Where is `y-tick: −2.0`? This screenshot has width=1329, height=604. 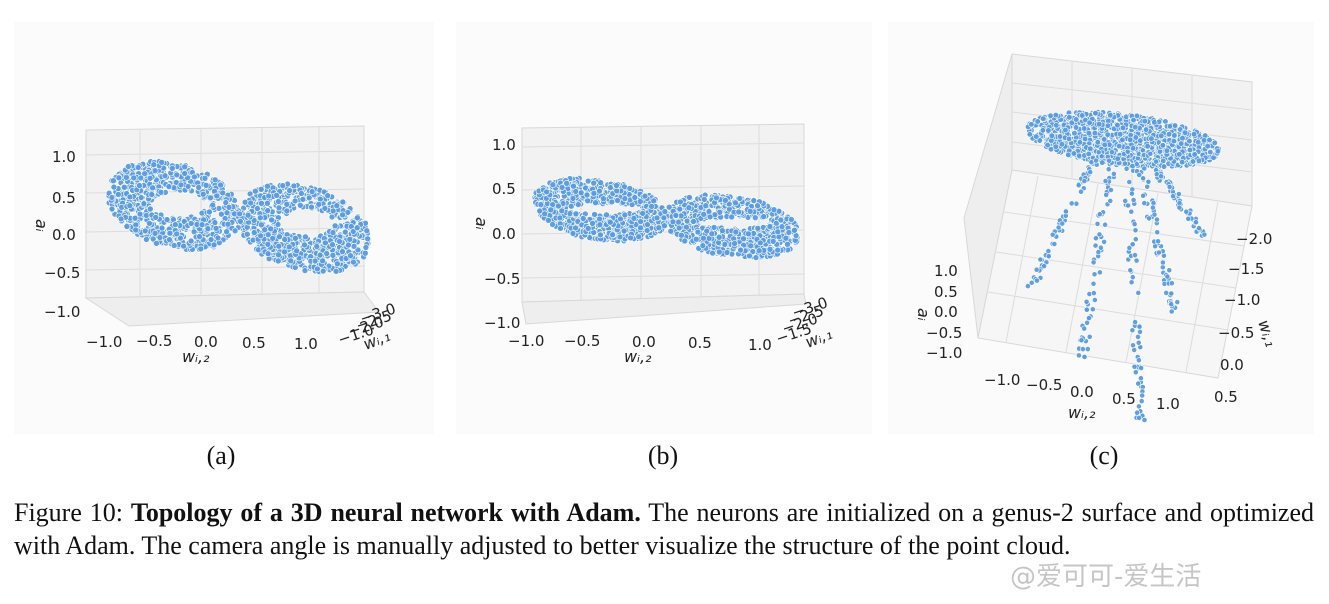
y-tick: −2.0 is located at coordinates (1254, 239).